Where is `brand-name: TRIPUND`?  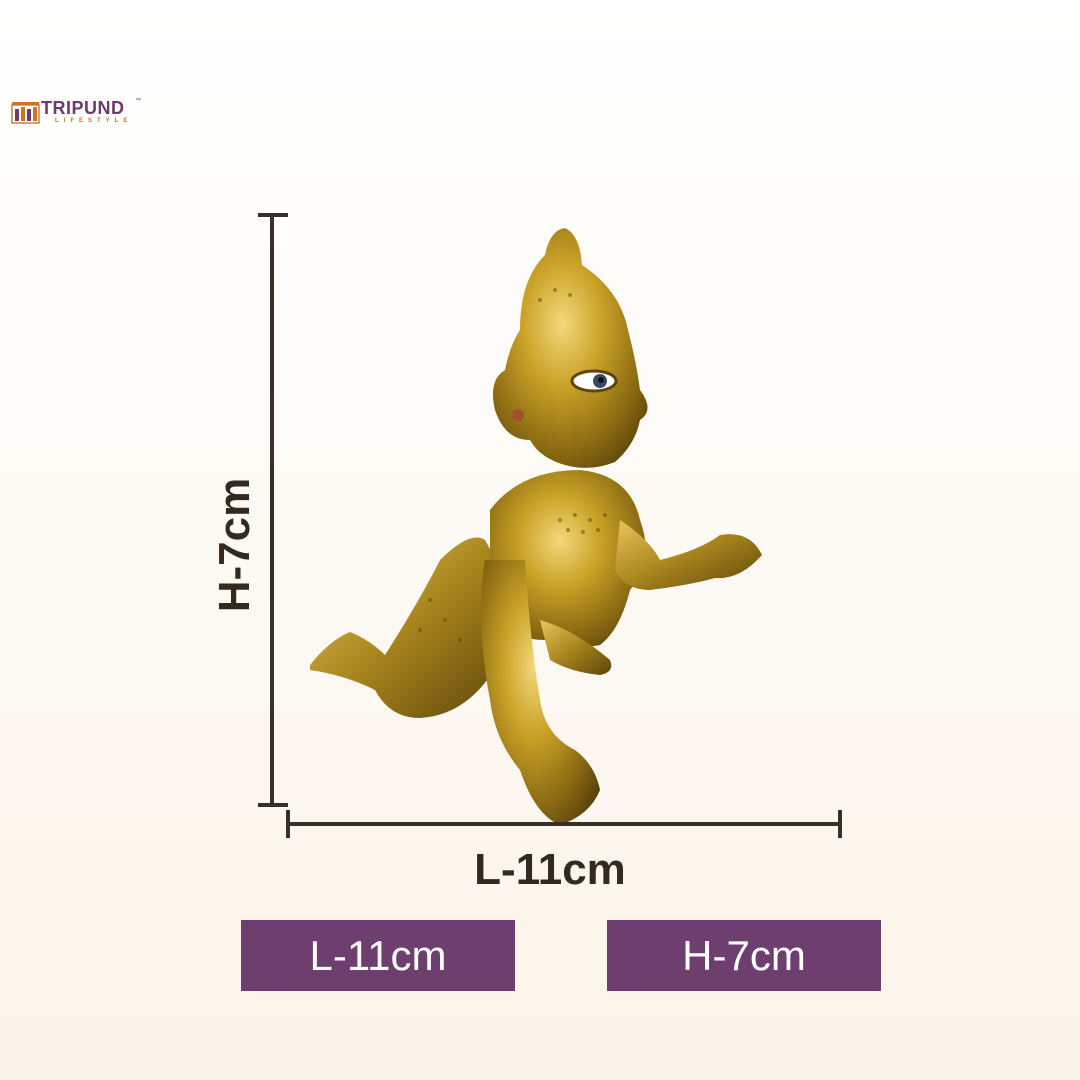
brand-name: TRIPUND is located at coordinates (83, 108).